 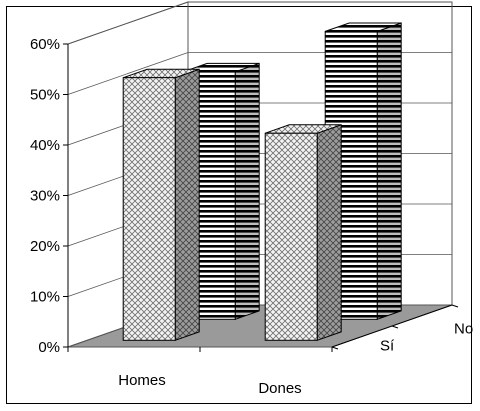 I want to click on y-tick-label: 20%, so click(x=45, y=246).